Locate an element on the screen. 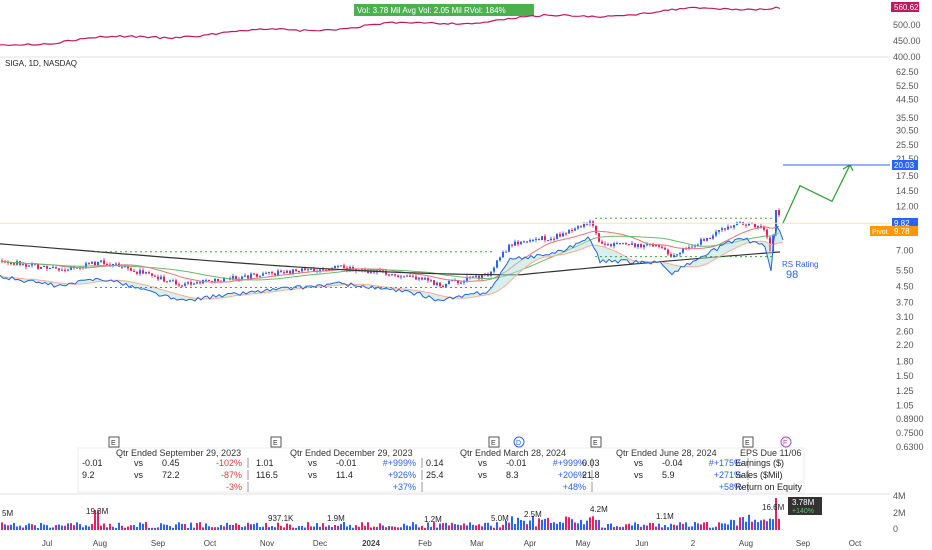 This screenshot has width=932, height=550. volume-tick: 2M is located at coordinates (899, 513).